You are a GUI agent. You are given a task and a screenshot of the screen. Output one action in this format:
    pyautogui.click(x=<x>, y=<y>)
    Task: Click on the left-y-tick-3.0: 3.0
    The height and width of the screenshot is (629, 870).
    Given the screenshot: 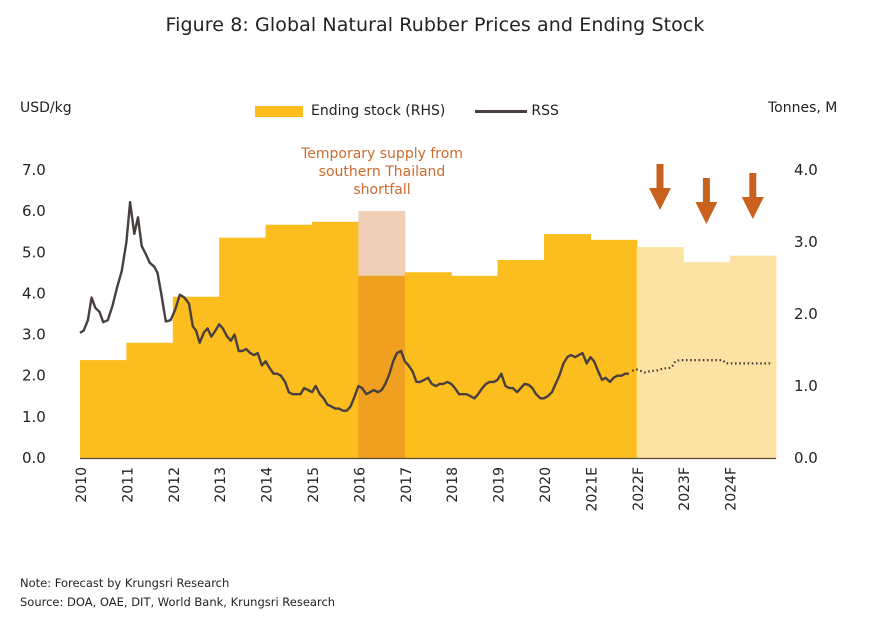 What is the action you would take?
    pyautogui.click(x=34, y=335)
    